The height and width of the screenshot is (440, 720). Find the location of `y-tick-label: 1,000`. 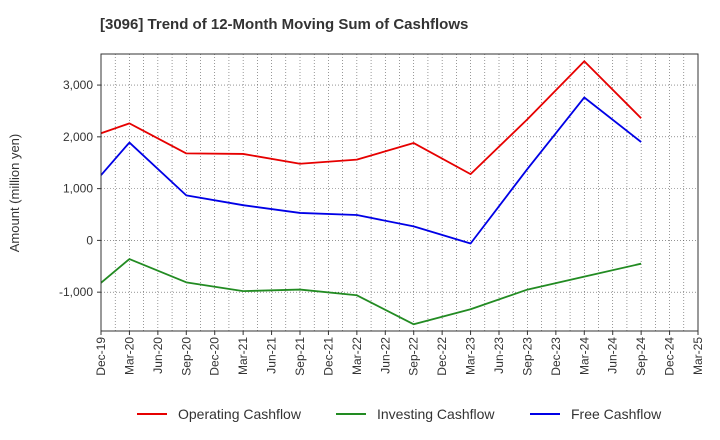

y-tick-label: 1,000 is located at coordinates (78, 189).